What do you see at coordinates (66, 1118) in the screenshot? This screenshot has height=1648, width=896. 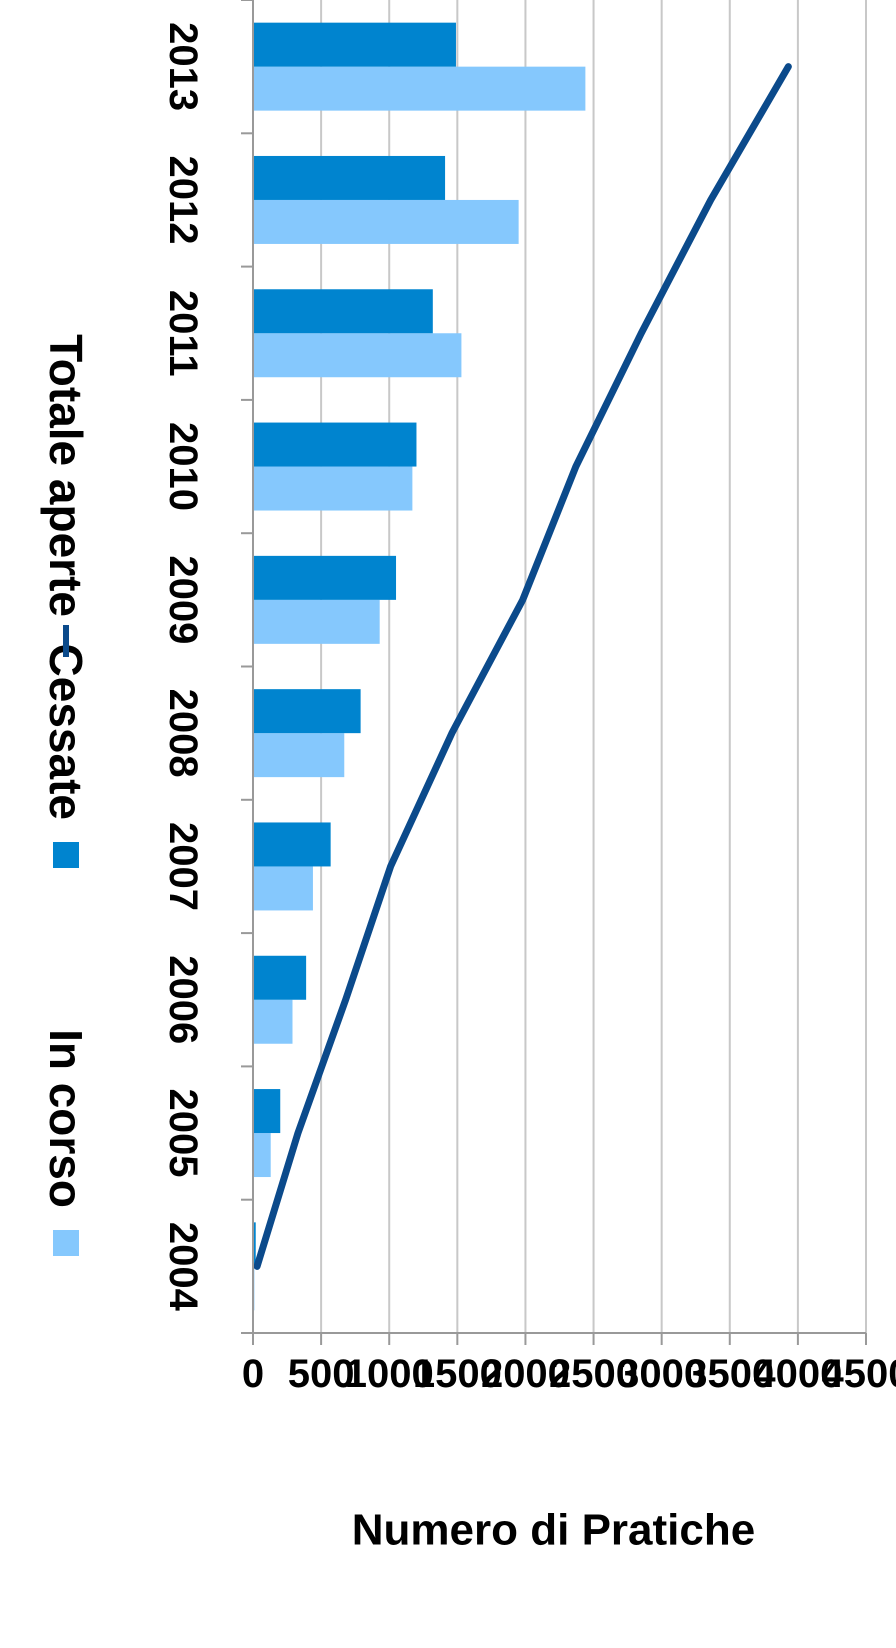 I see `legend-label: In corso` at bounding box center [66, 1118].